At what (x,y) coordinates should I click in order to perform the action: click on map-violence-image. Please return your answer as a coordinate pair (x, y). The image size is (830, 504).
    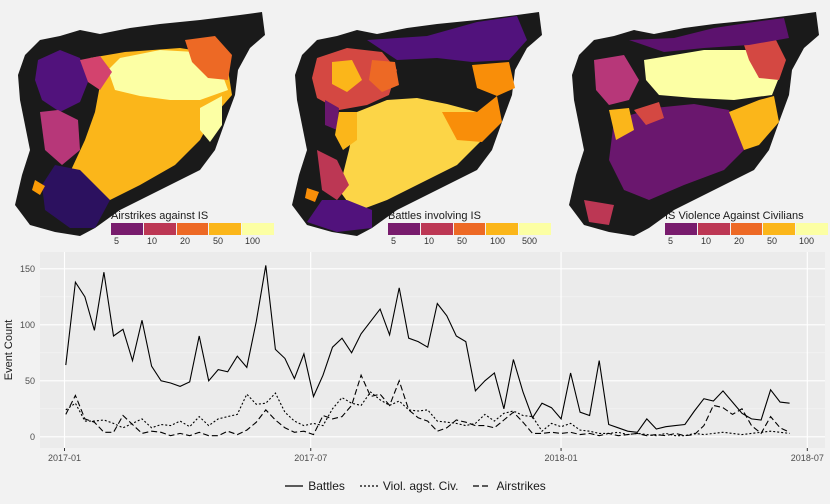
    Looking at the image, I should click on (694, 124).